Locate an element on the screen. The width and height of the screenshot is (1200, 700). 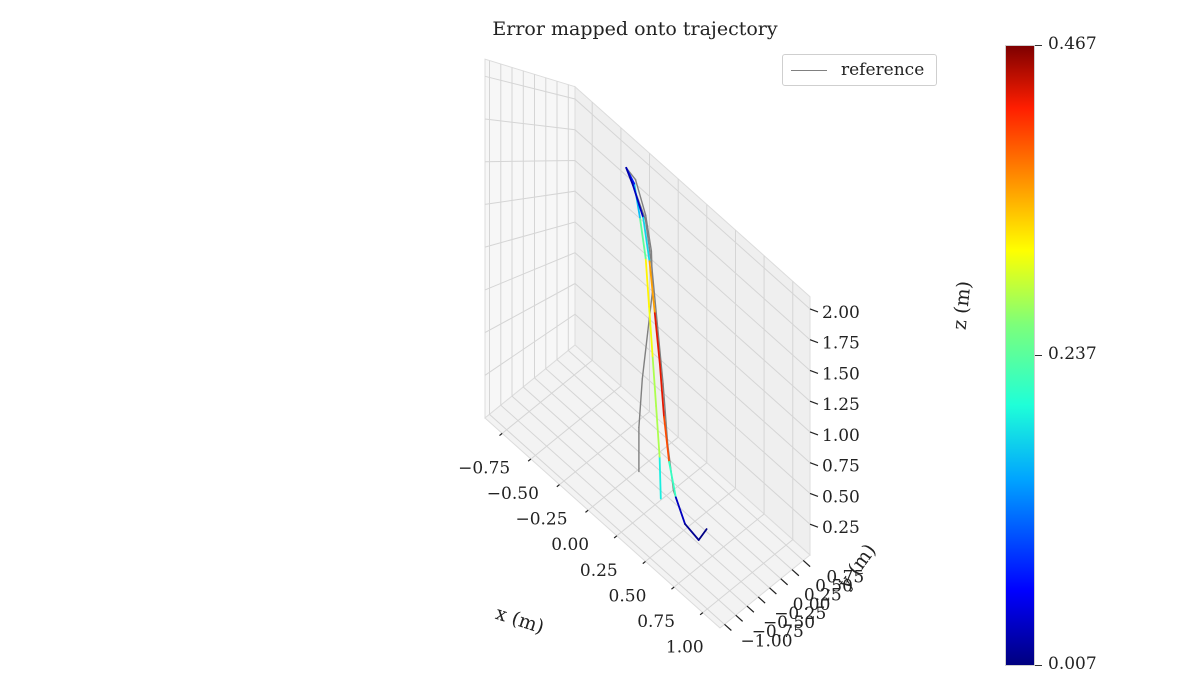
y-tick-label-3: −0.25 is located at coordinates (800, 614).